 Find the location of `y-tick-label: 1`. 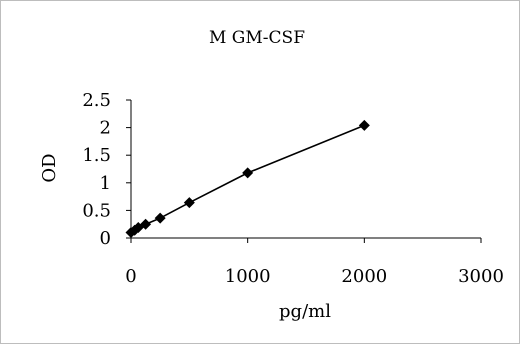

y-tick-label: 1 is located at coordinates (105, 183).